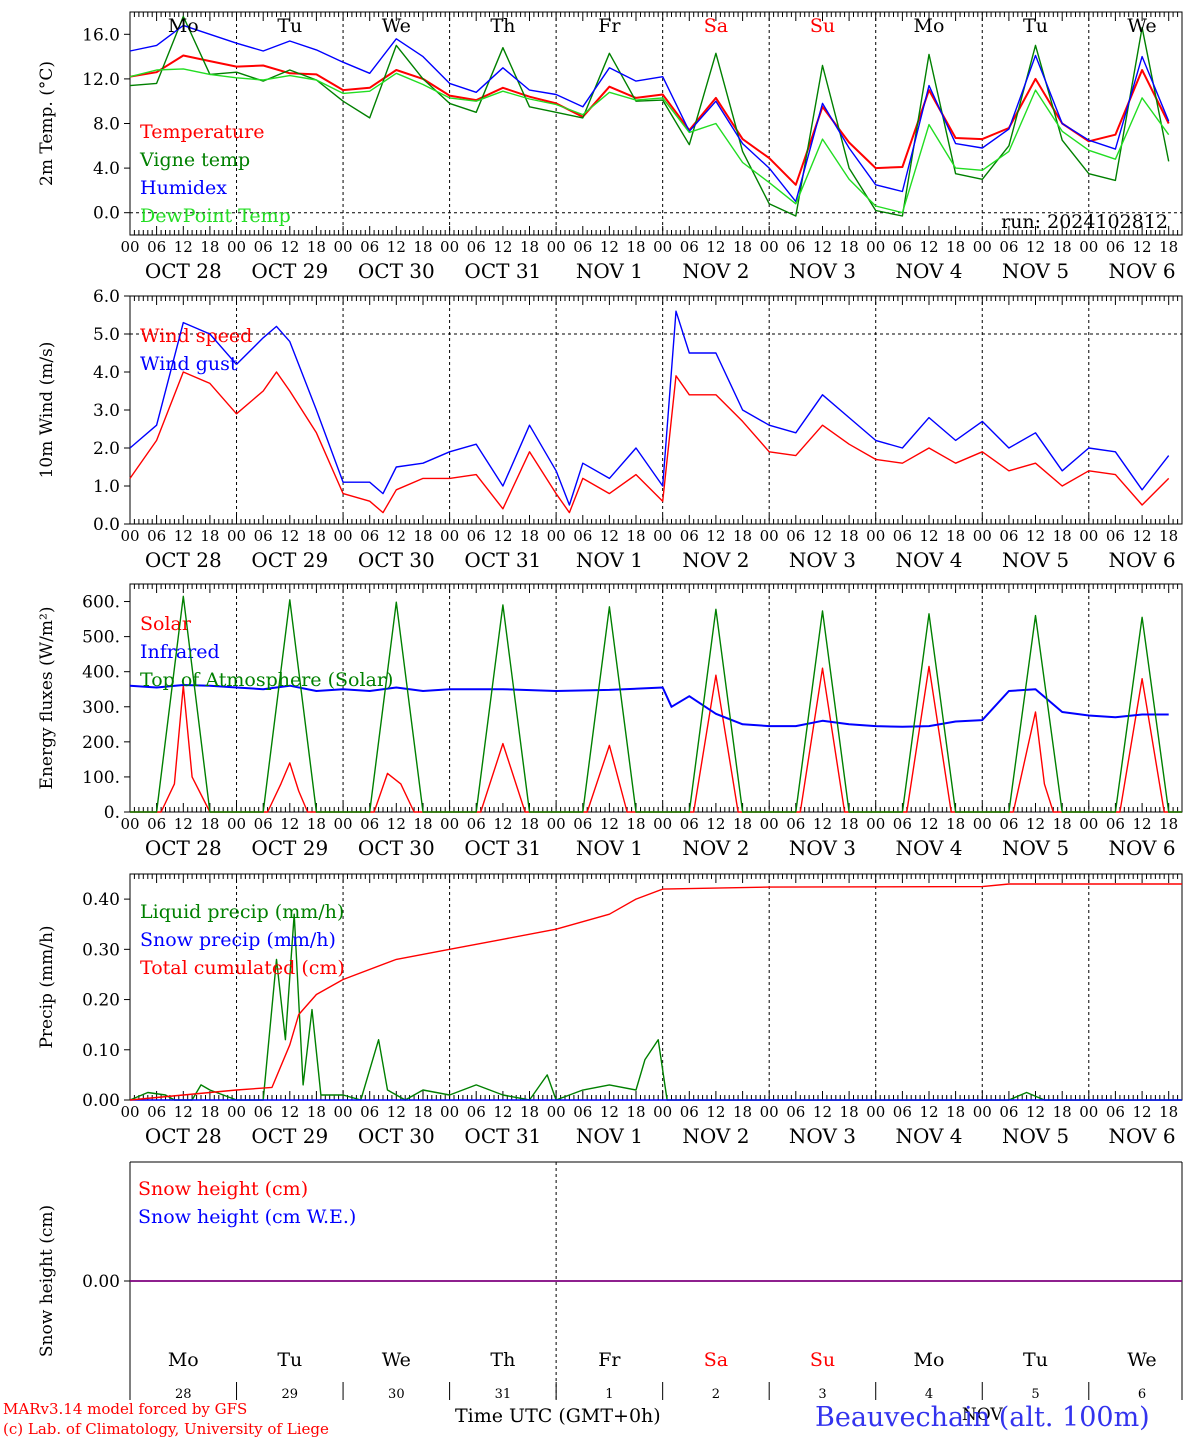 This screenshot has width=1194, height=1440. Describe the element at coordinates (247, 1217) in the screenshot. I see `legend-entry: Snow height (cm W.E.)` at that location.